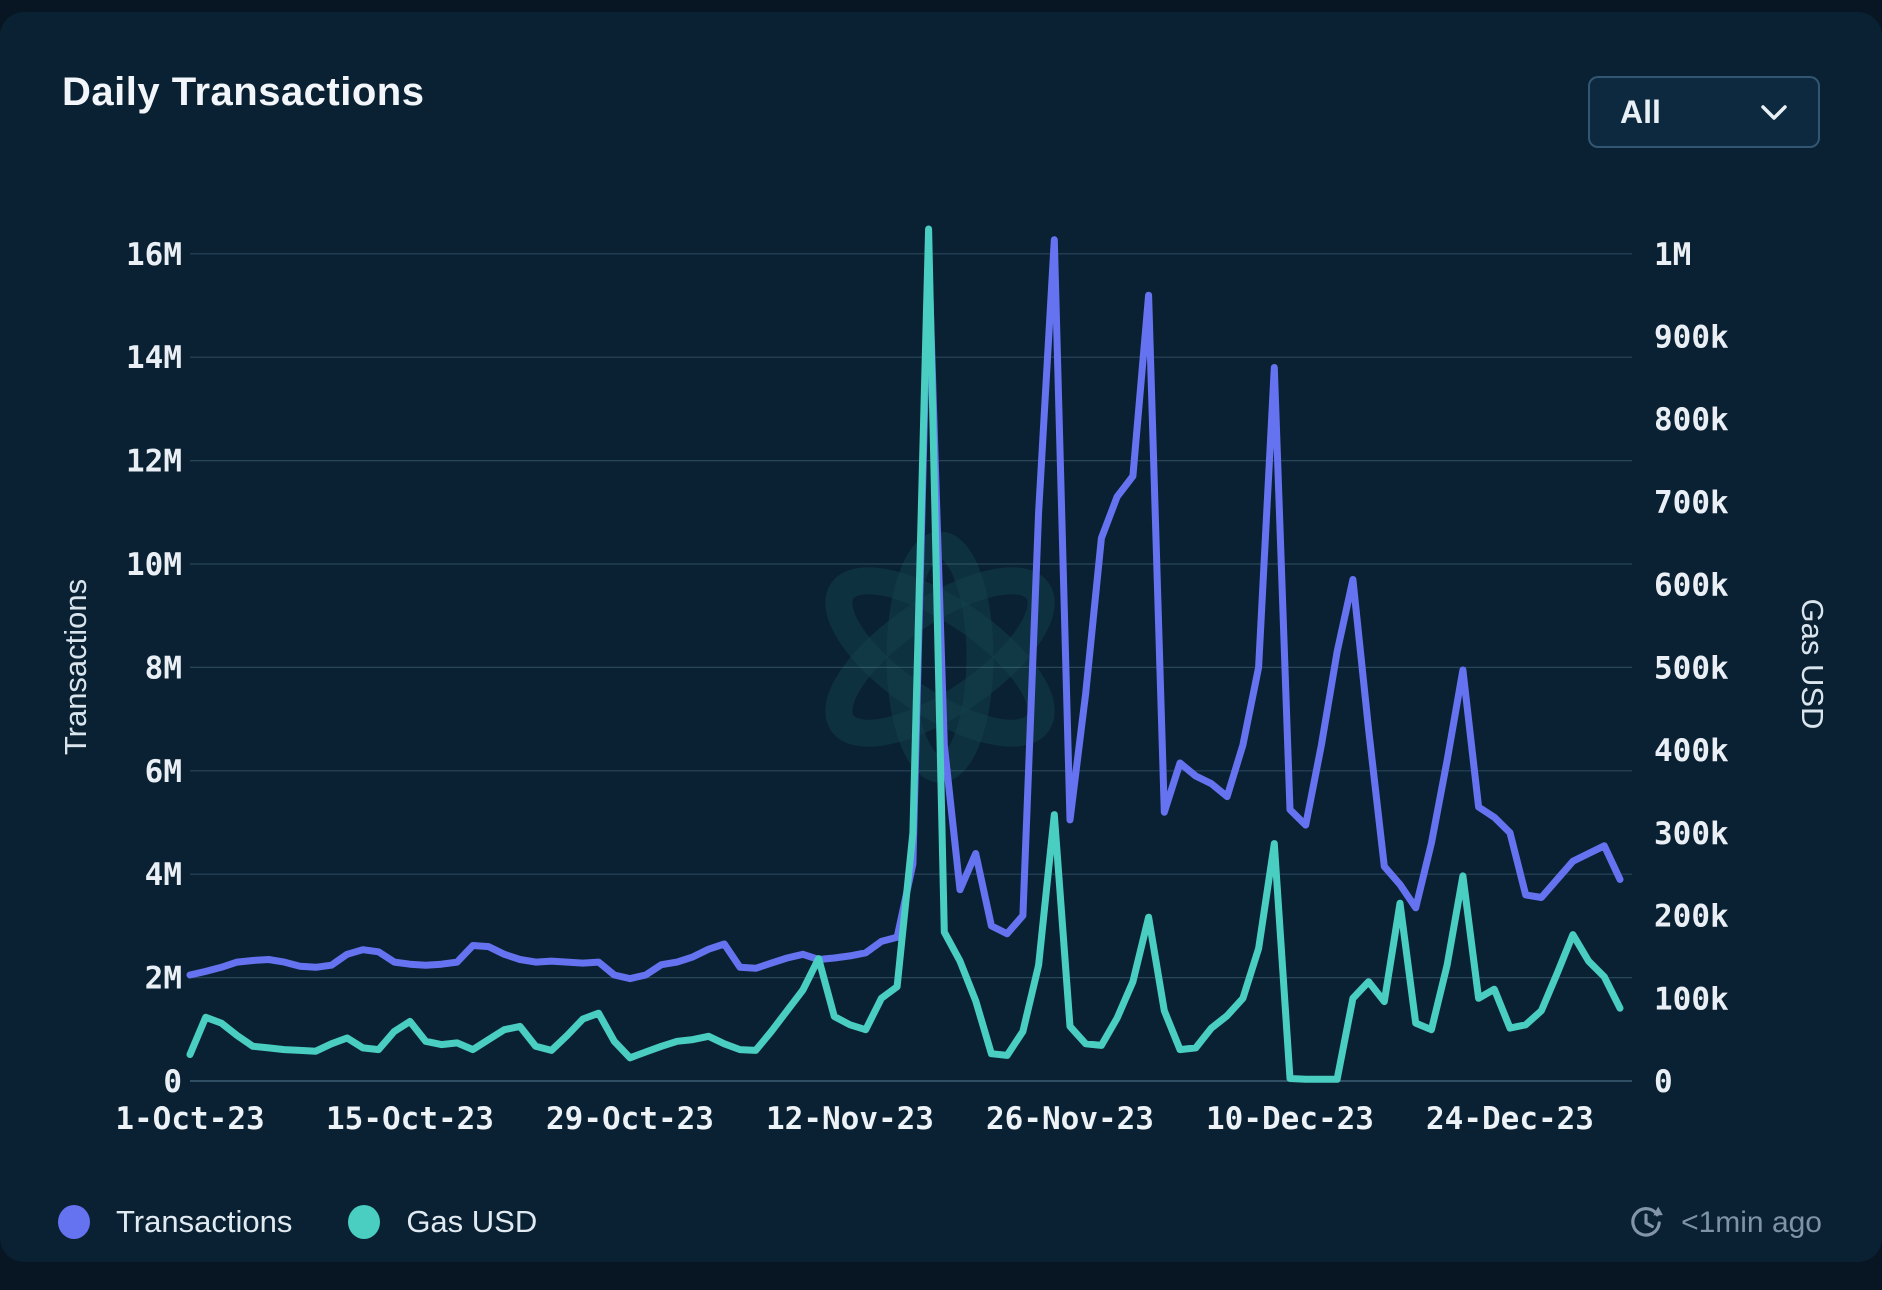 Image resolution: width=1882 pixels, height=1290 pixels. What do you see at coordinates (1646, 1223) in the screenshot?
I see `refresh-clock-icon` at bounding box center [1646, 1223].